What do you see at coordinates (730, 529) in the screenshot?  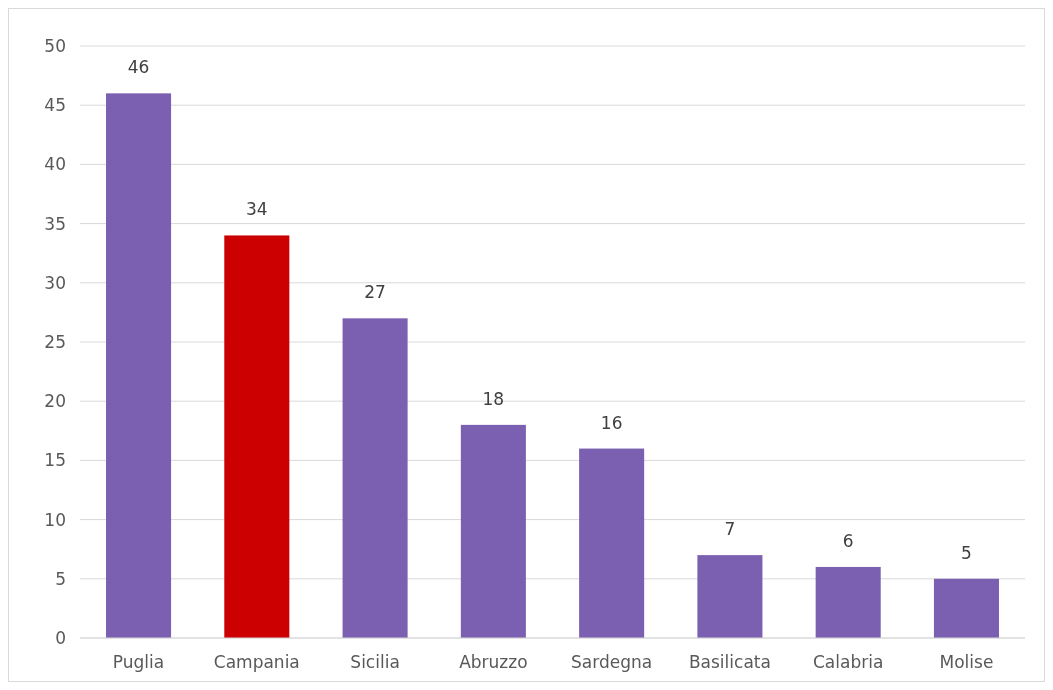 I see `data-label: 7` at bounding box center [730, 529].